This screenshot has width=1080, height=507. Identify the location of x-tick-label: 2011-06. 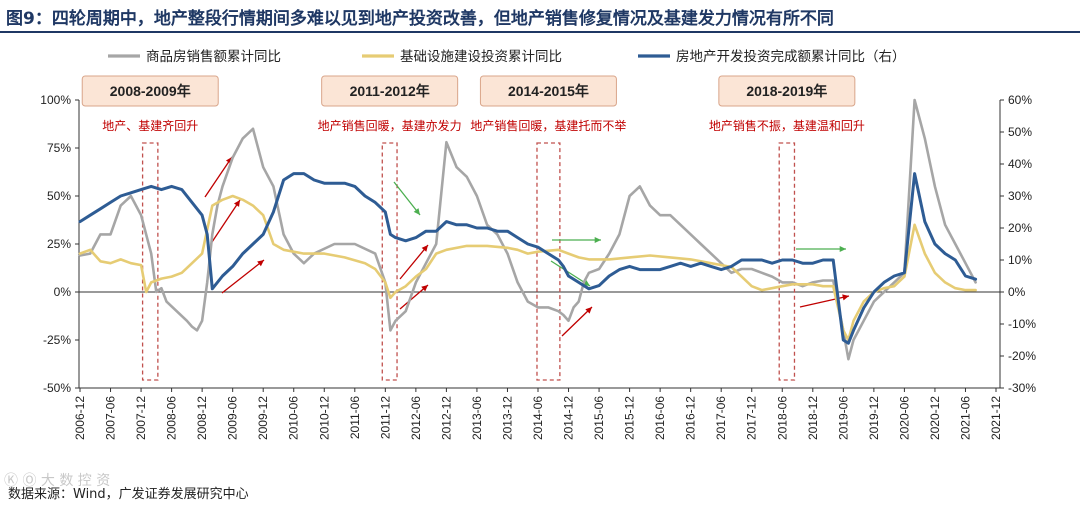
(355, 417).